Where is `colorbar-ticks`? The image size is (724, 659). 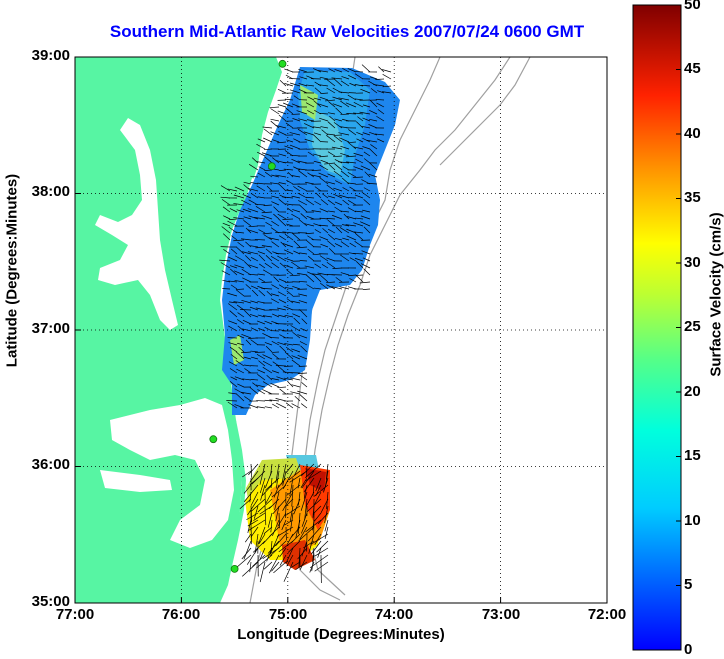 colorbar-ticks is located at coordinates (678, 327).